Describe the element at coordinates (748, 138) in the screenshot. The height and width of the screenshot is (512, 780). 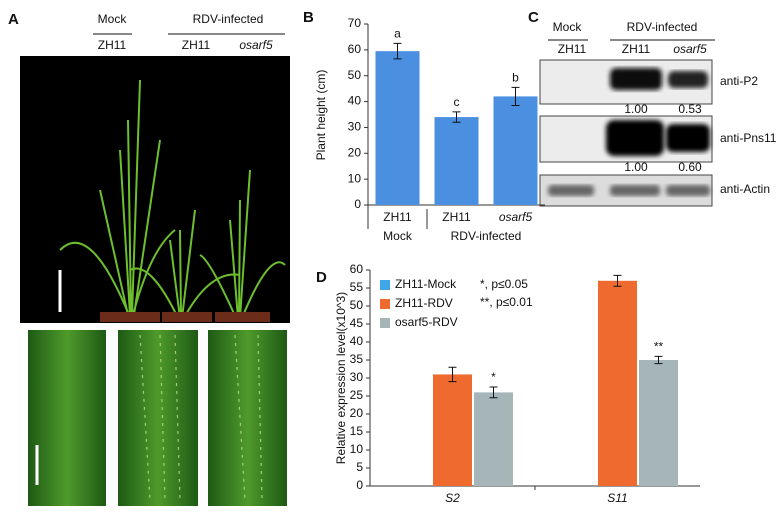
I see `blot-label: anti-Pns11` at that location.